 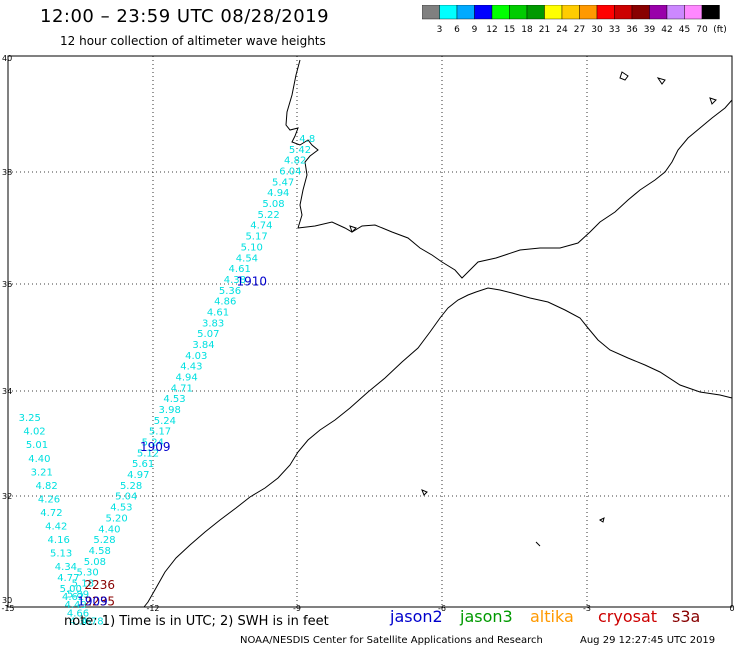 What do you see at coordinates (702, 30) in the screenshot?
I see `scale-label: 70` at bounding box center [702, 30].